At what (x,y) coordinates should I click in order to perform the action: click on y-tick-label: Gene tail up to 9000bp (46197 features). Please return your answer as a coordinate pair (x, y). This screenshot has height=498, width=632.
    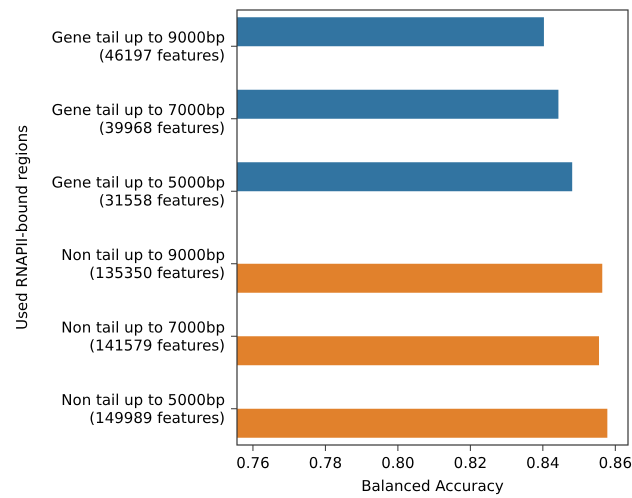
    Looking at the image, I should click on (138, 46).